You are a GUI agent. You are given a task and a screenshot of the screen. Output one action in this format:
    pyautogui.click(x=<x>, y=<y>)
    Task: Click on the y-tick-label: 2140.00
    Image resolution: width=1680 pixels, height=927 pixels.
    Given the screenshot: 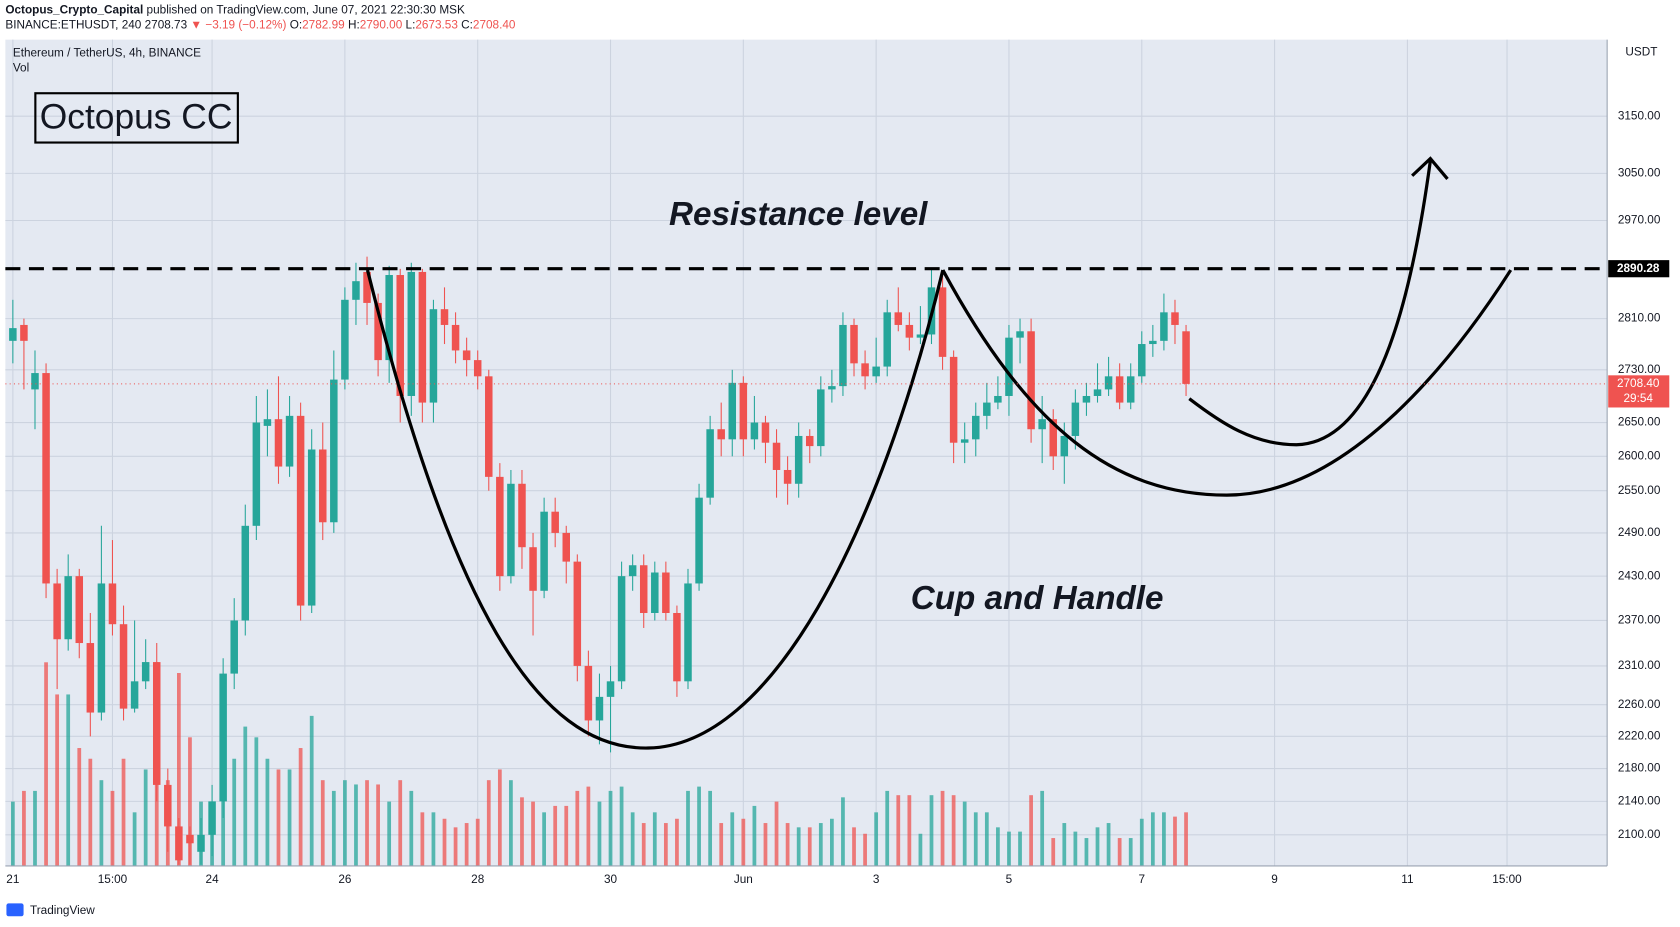 What is the action you would take?
    pyautogui.click(x=1639, y=801)
    